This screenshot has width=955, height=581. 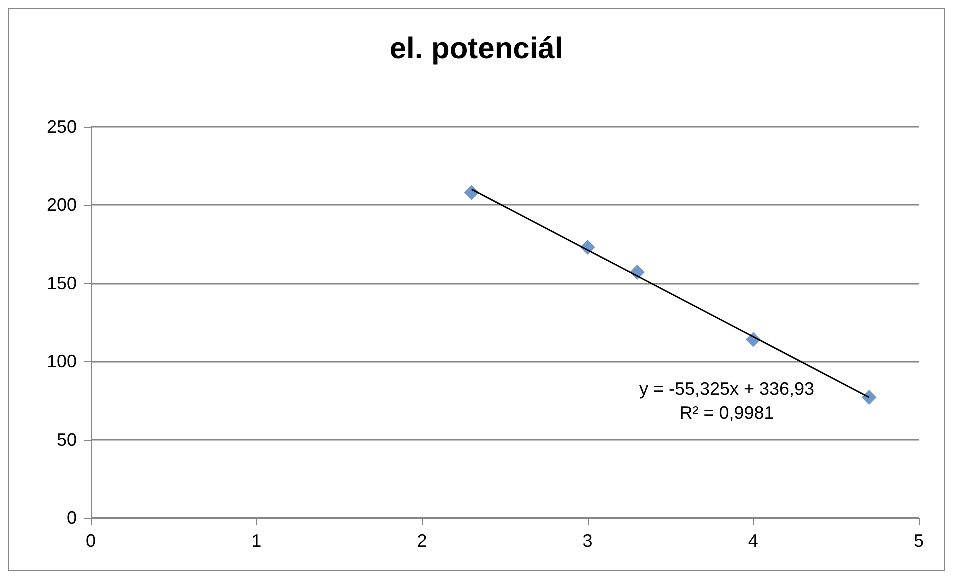 I want to click on x-tick-label: 4, so click(x=753, y=541).